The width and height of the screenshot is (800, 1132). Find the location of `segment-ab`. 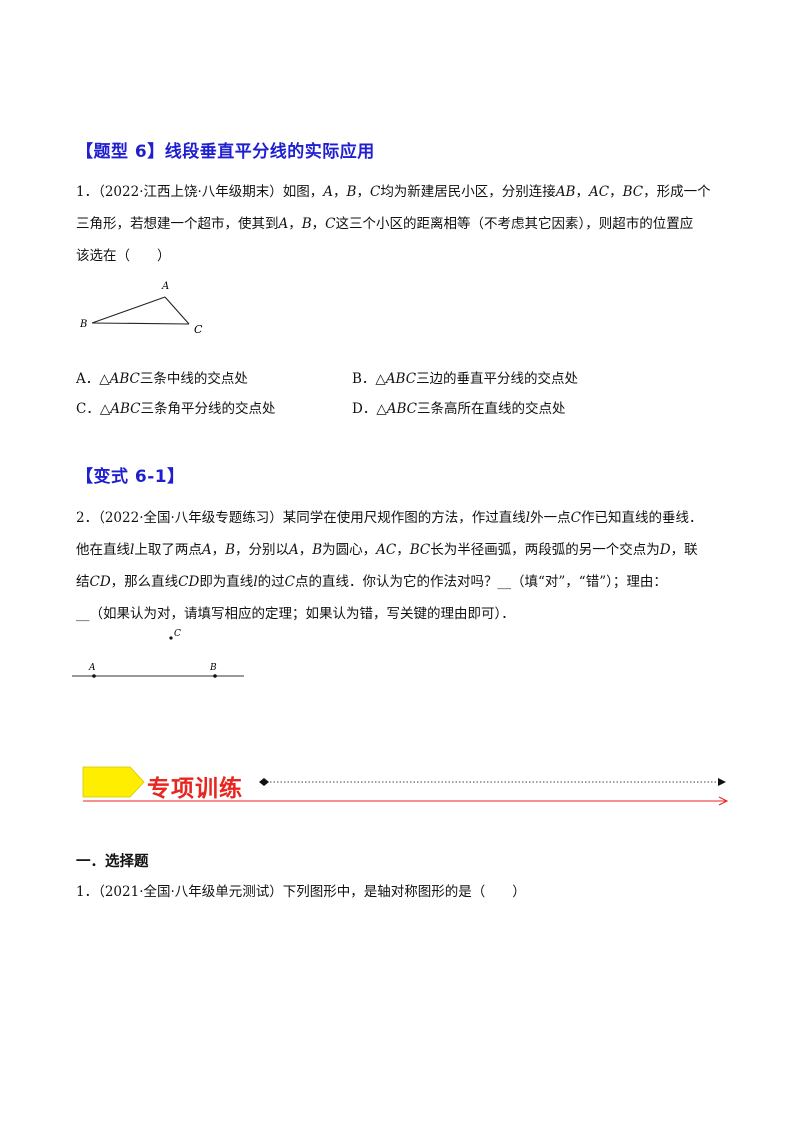

segment-ab is located at coordinates (128, 310).